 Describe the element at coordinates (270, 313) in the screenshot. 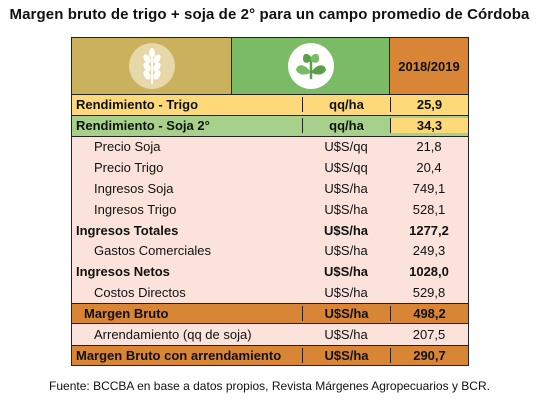

I see `table-row: Margen Bruto U$S/ha 498,2` at that location.